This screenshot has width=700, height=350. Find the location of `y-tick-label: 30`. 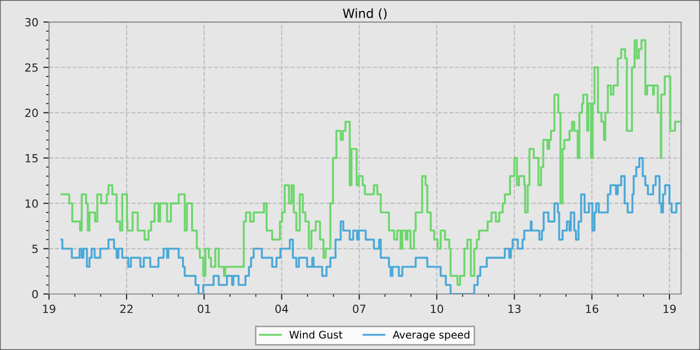

y-tick-label: 30 is located at coordinates (31, 22).